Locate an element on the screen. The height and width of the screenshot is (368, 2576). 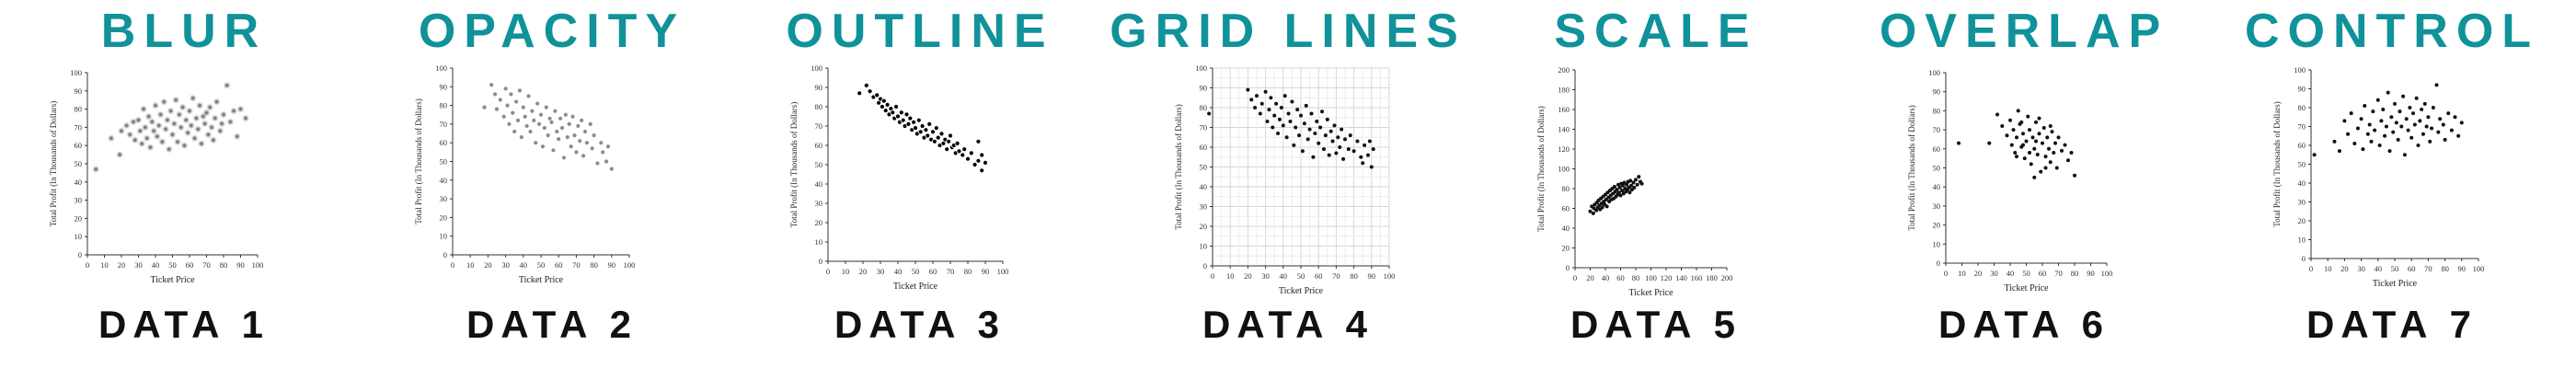
y-tick-label: 40 is located at coordinates (819, 184).